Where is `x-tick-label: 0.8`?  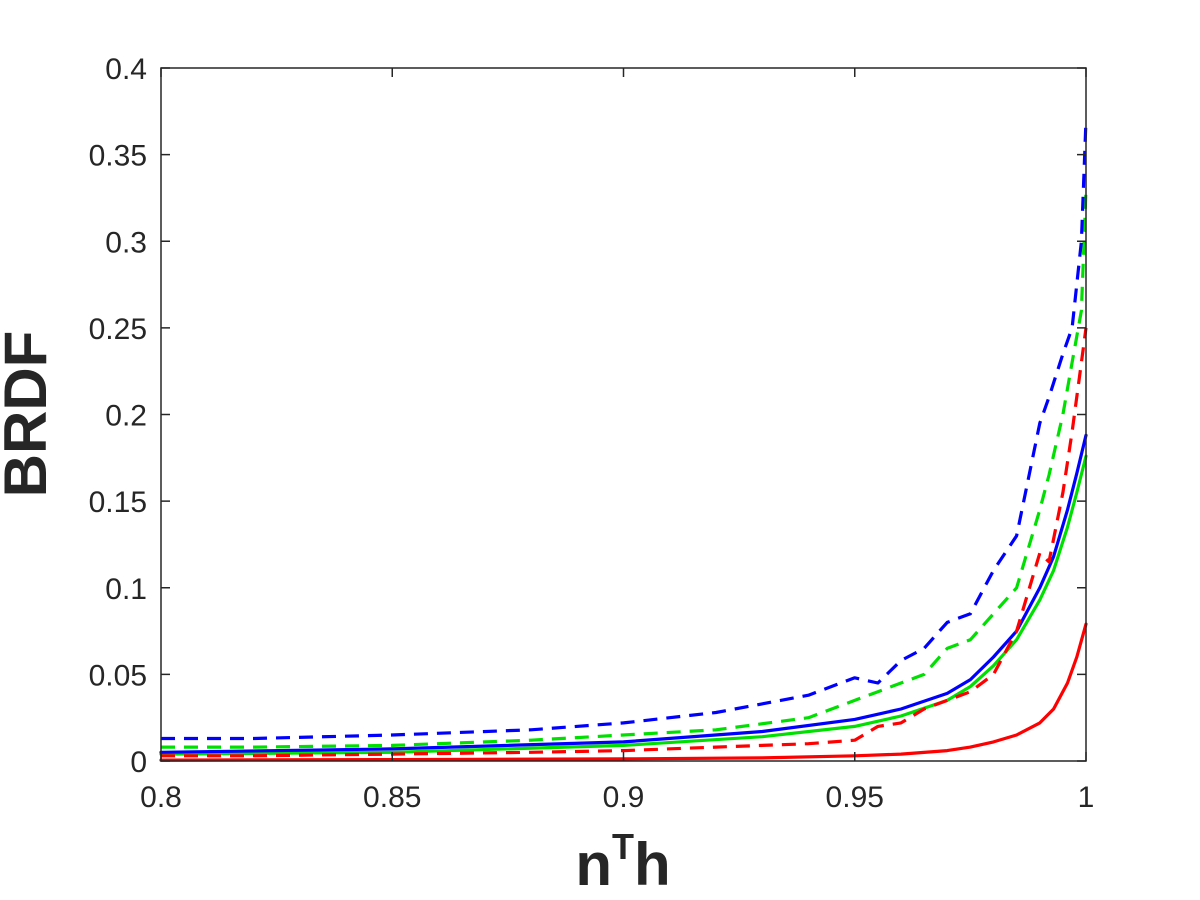
x-tick-label: 0.8 is located at coordinates (161, 797).